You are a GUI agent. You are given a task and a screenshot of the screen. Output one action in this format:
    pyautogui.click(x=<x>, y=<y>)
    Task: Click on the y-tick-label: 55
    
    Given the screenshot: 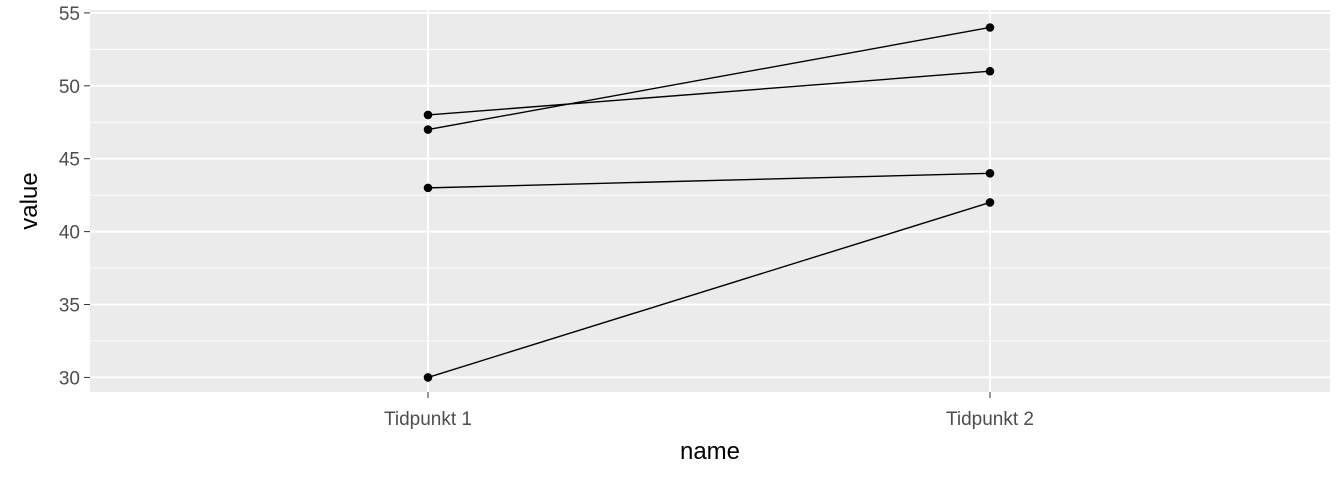 What is the action you would take?
    pyautogui.click(x=69, y=14)
    